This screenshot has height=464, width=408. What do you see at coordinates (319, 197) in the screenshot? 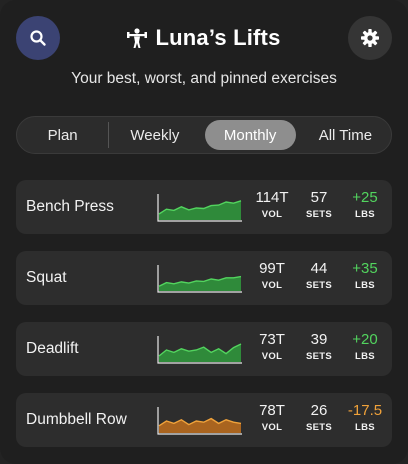
I see `sets-value: 57` at bounding box center [319, 197].